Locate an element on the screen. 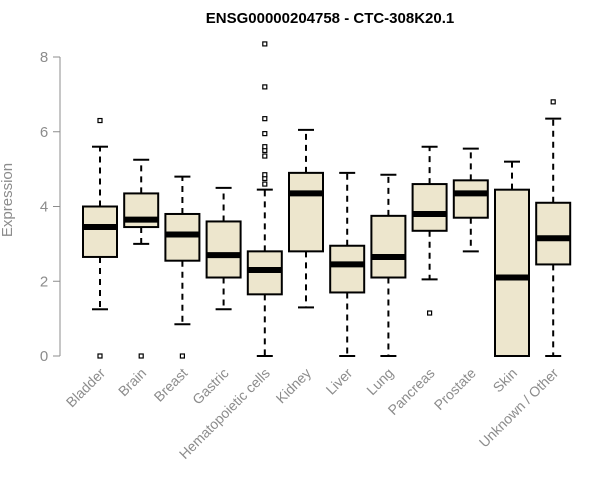 This screenshot has width=600, height=500. y-axis: 0 2 4 6 8 is located at coordinates (50, 207).